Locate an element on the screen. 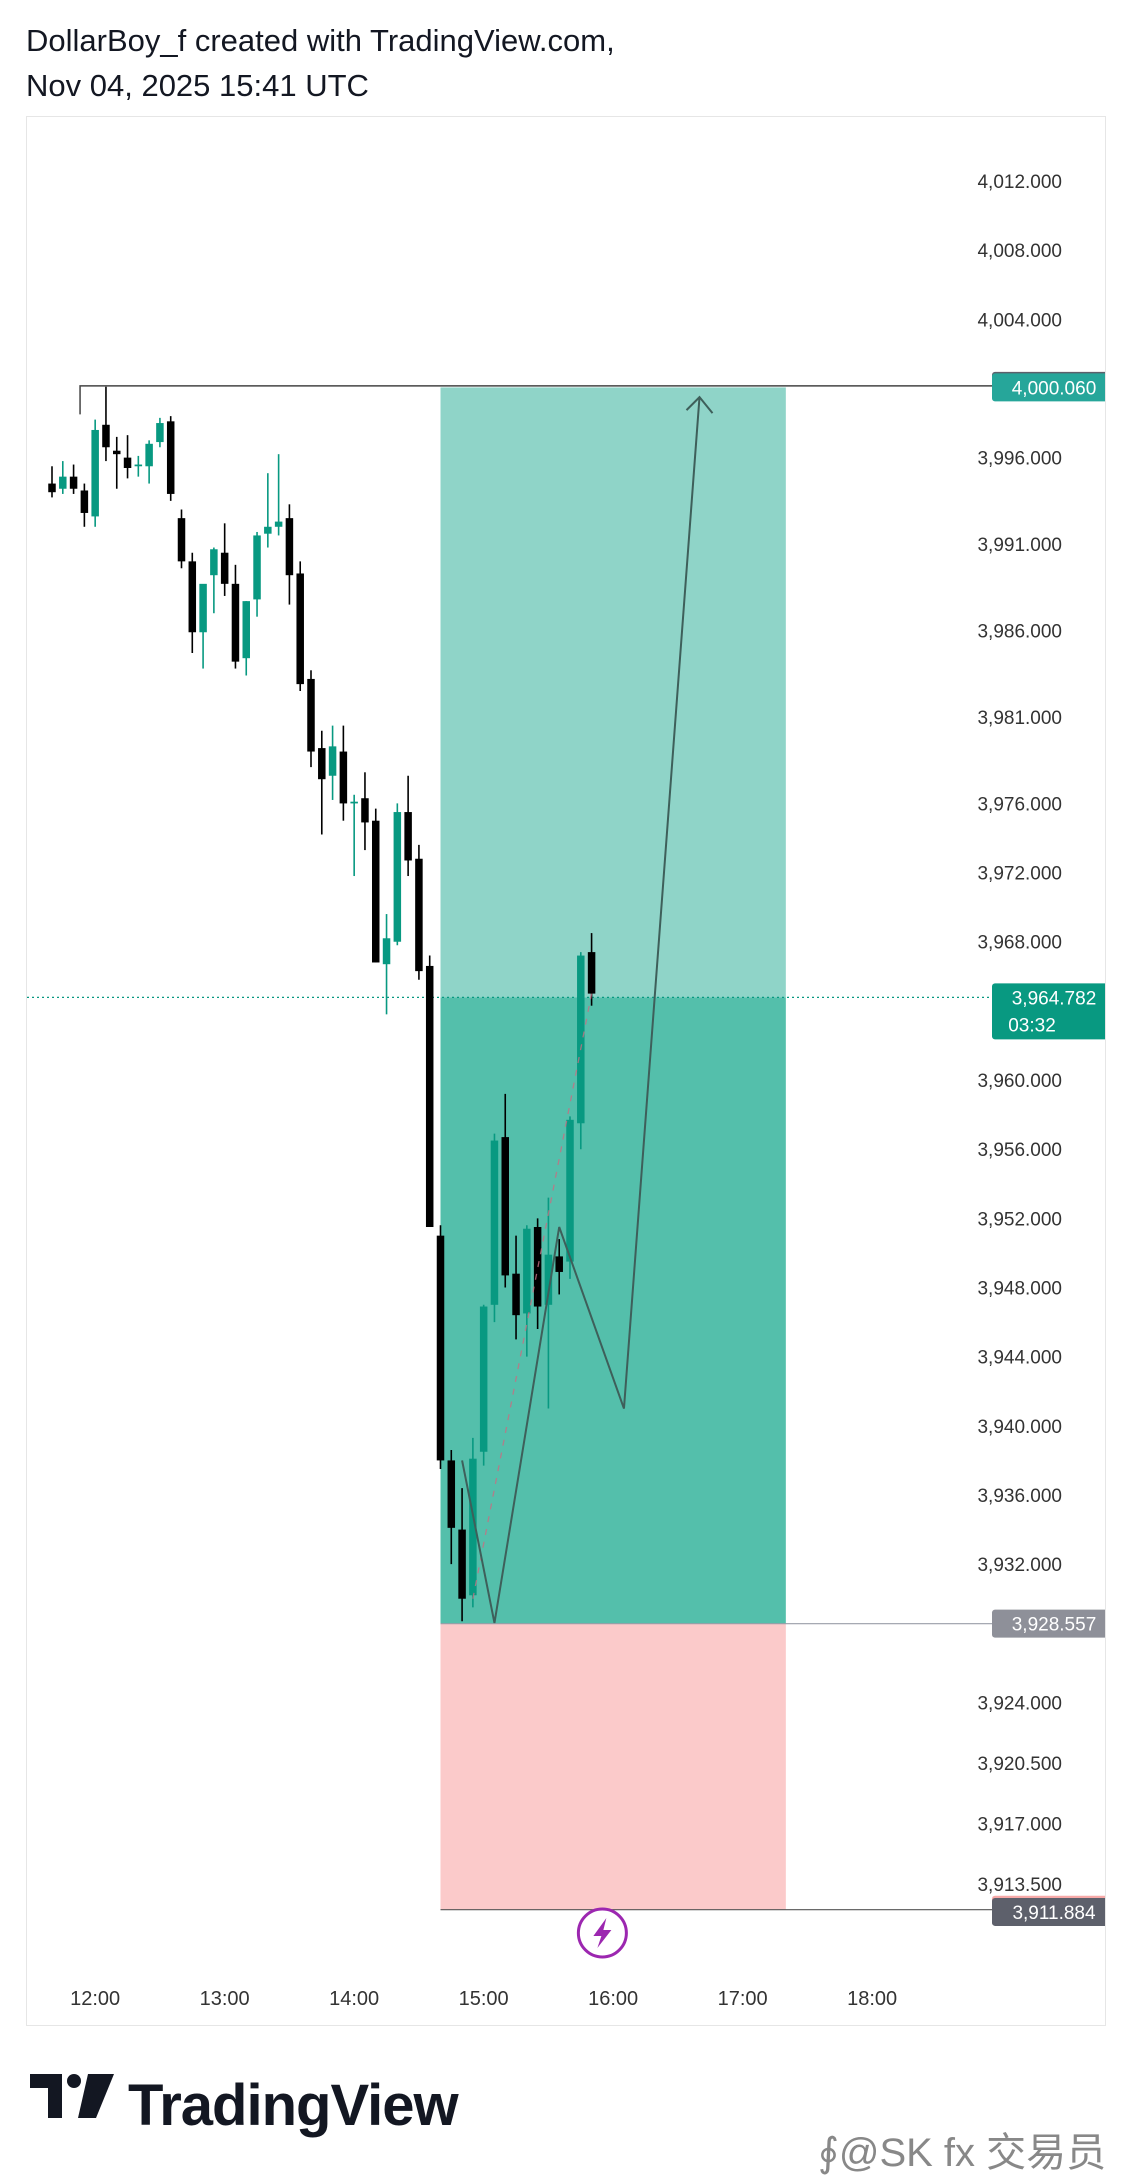  x-tick-label-4: 16:00 is located at coordinates (613, 1999).